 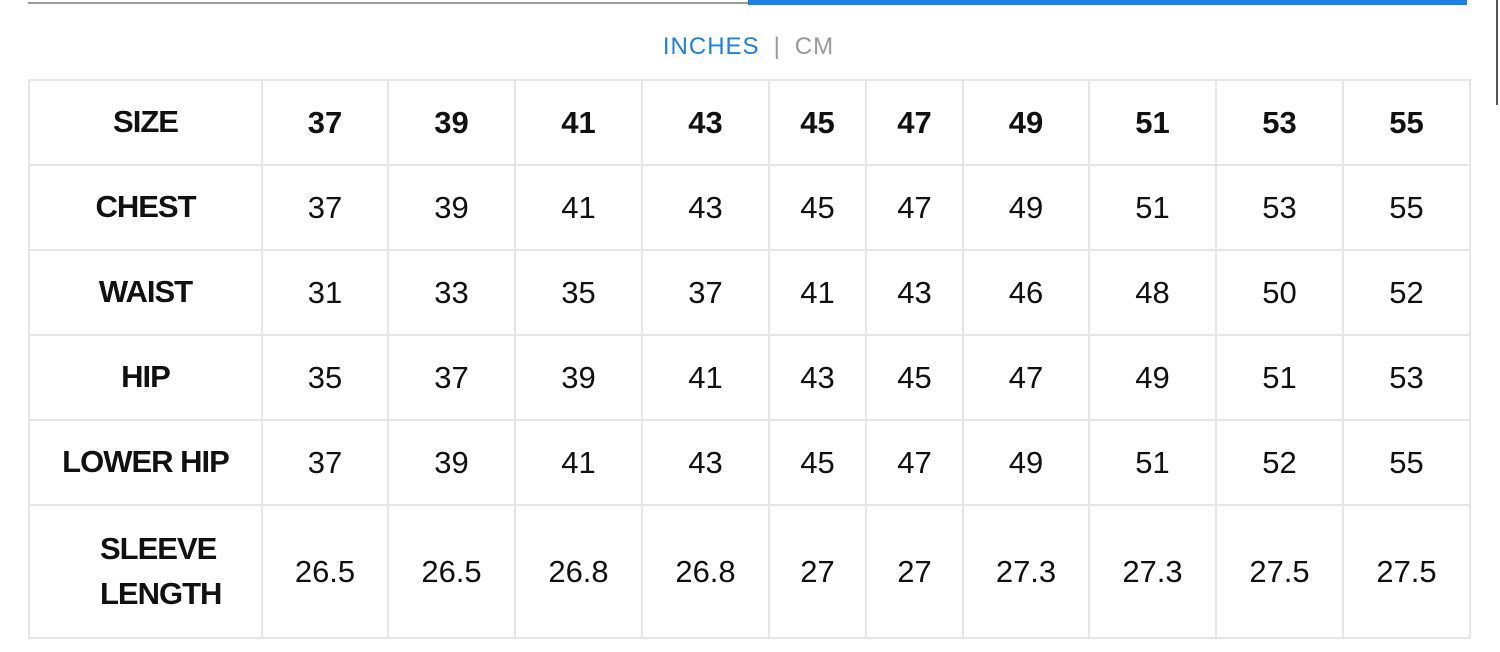 I want to click on row-label: LOWER HIP, so click(x=145, y=462).